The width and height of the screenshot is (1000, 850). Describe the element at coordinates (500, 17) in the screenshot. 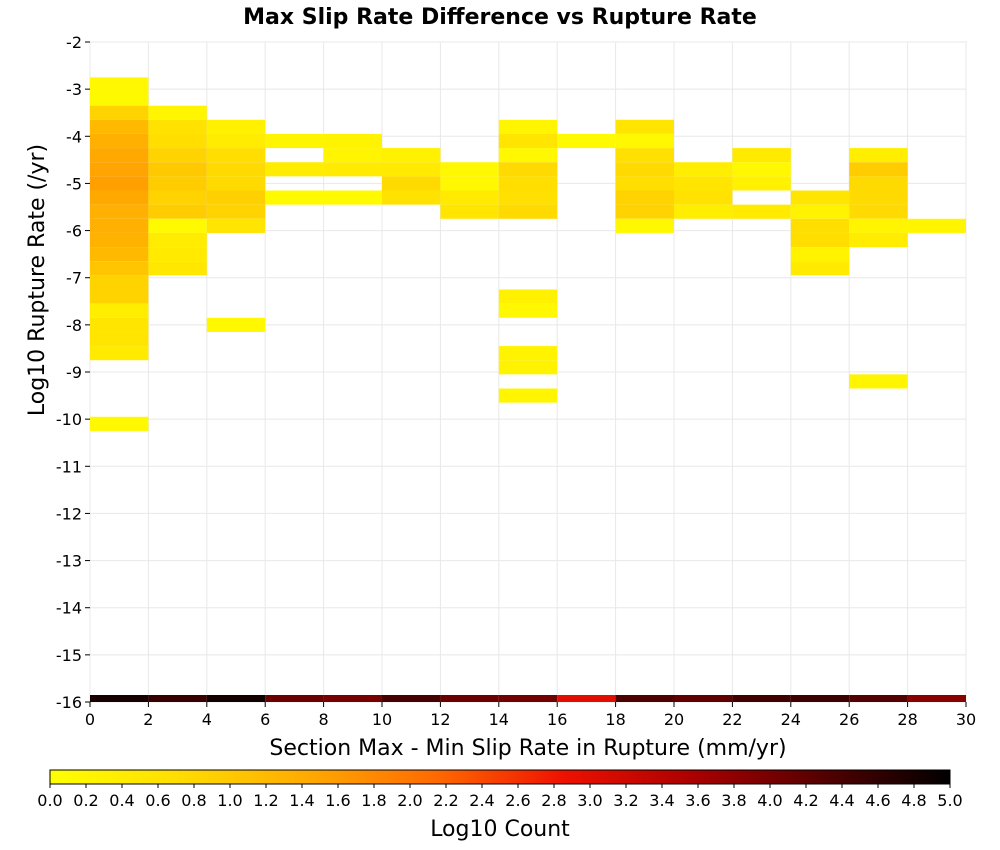

I see `chart-title: Max Slip Rate Difference vs Rupture Rate` at that location.